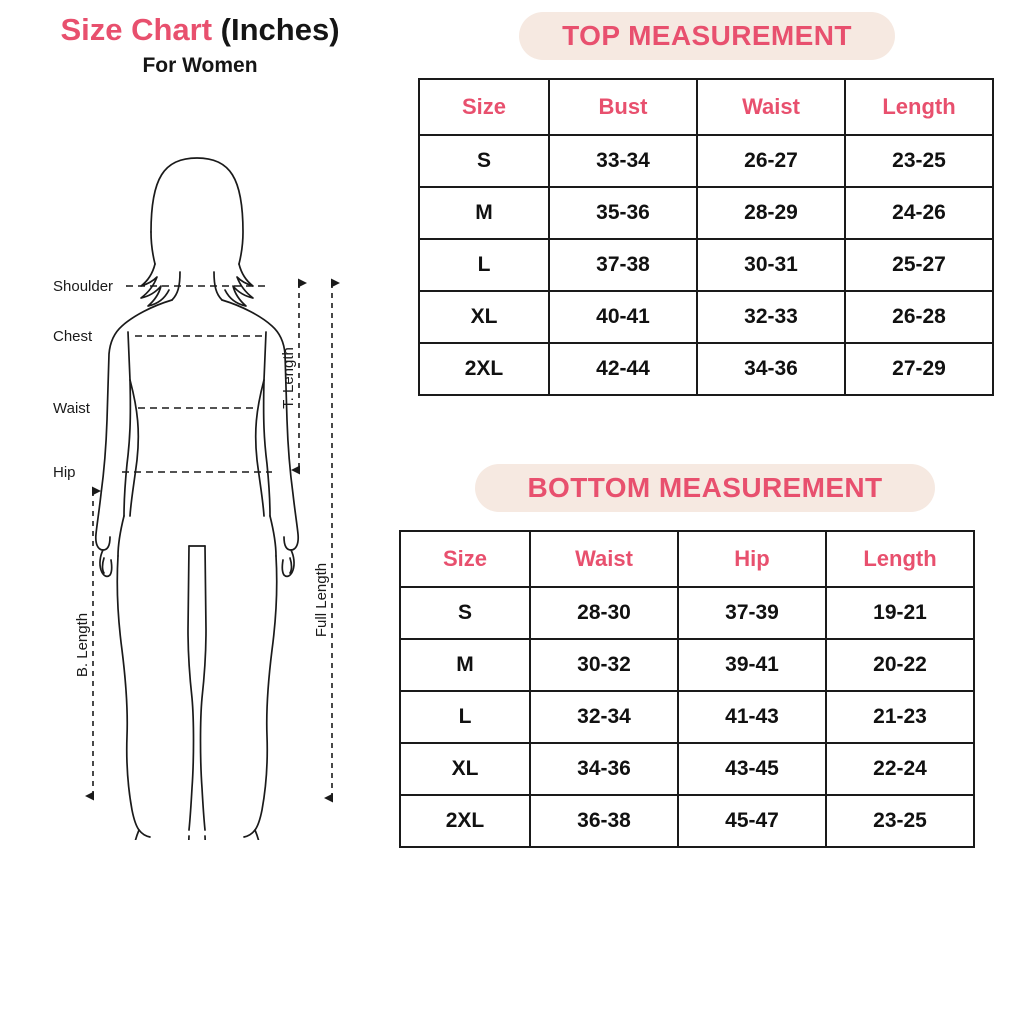 The height and width of the screenshot is (1024, 1024). I want to click on cell-length: 21-23, so click(900, 717).